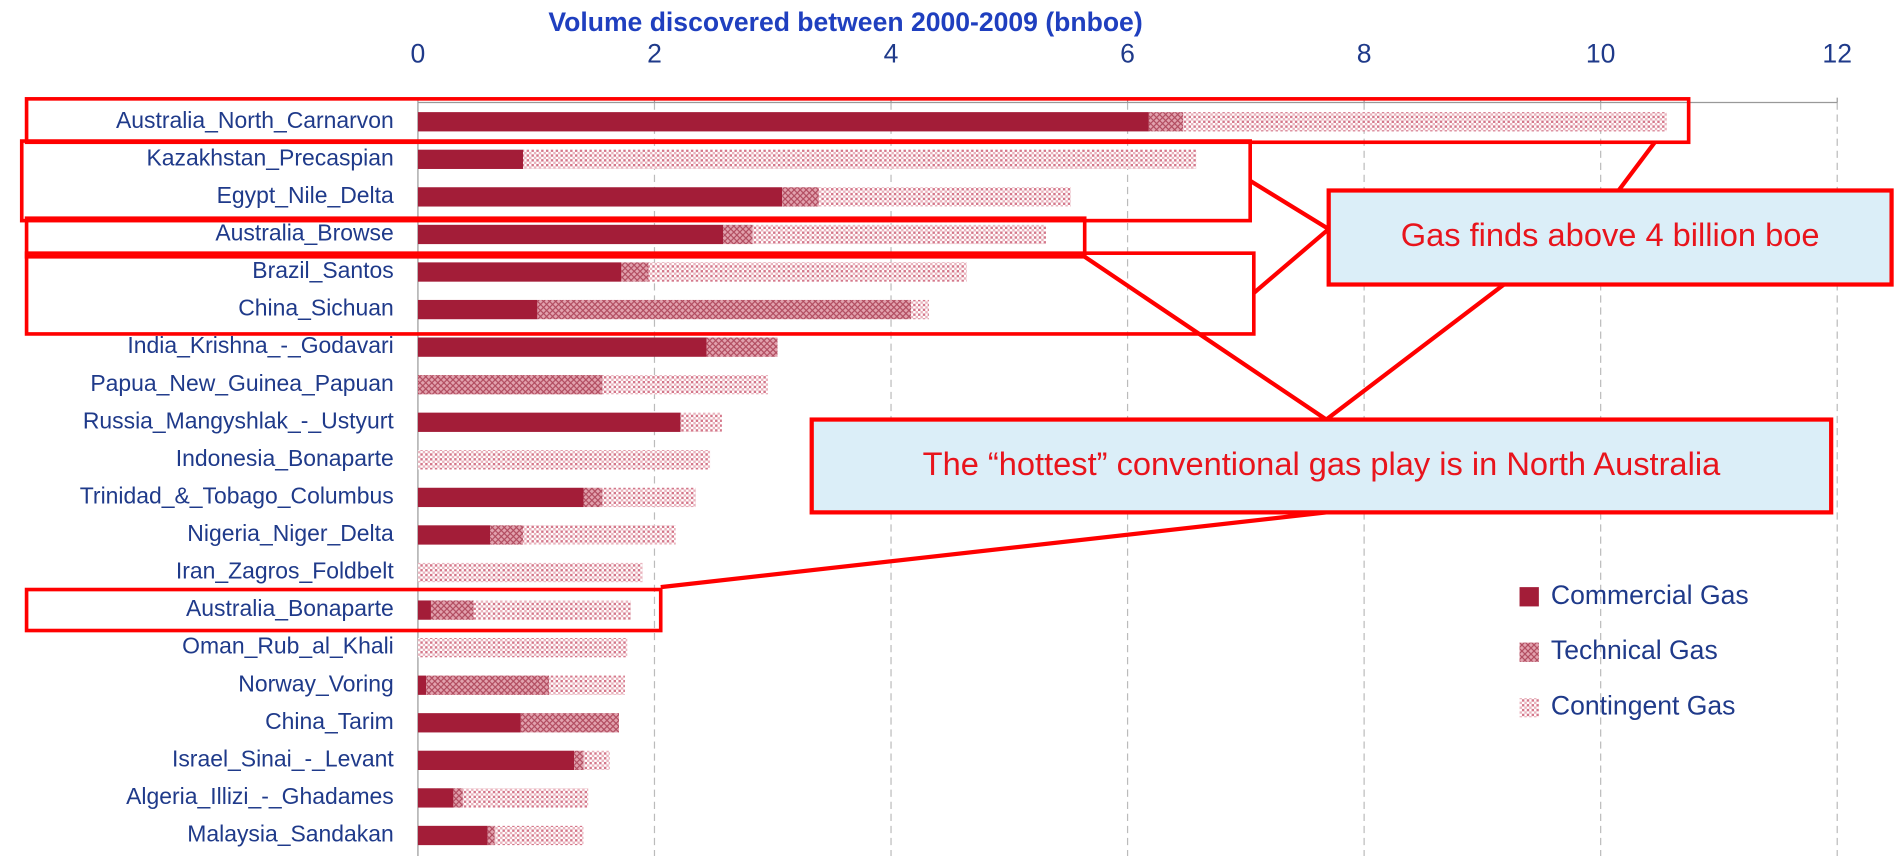 This screenshot has height=856, width=1894. What do you see at coordinates (1650, 595) in the screenshot?
I see `legend-label: Commercial Gas` at bounding box center [1650, 595].